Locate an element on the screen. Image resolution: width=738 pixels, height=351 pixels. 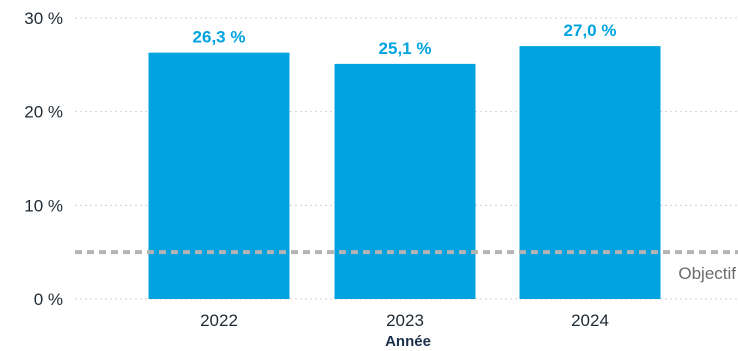
objective-label: Objectif is located at coordinates (707, 273).